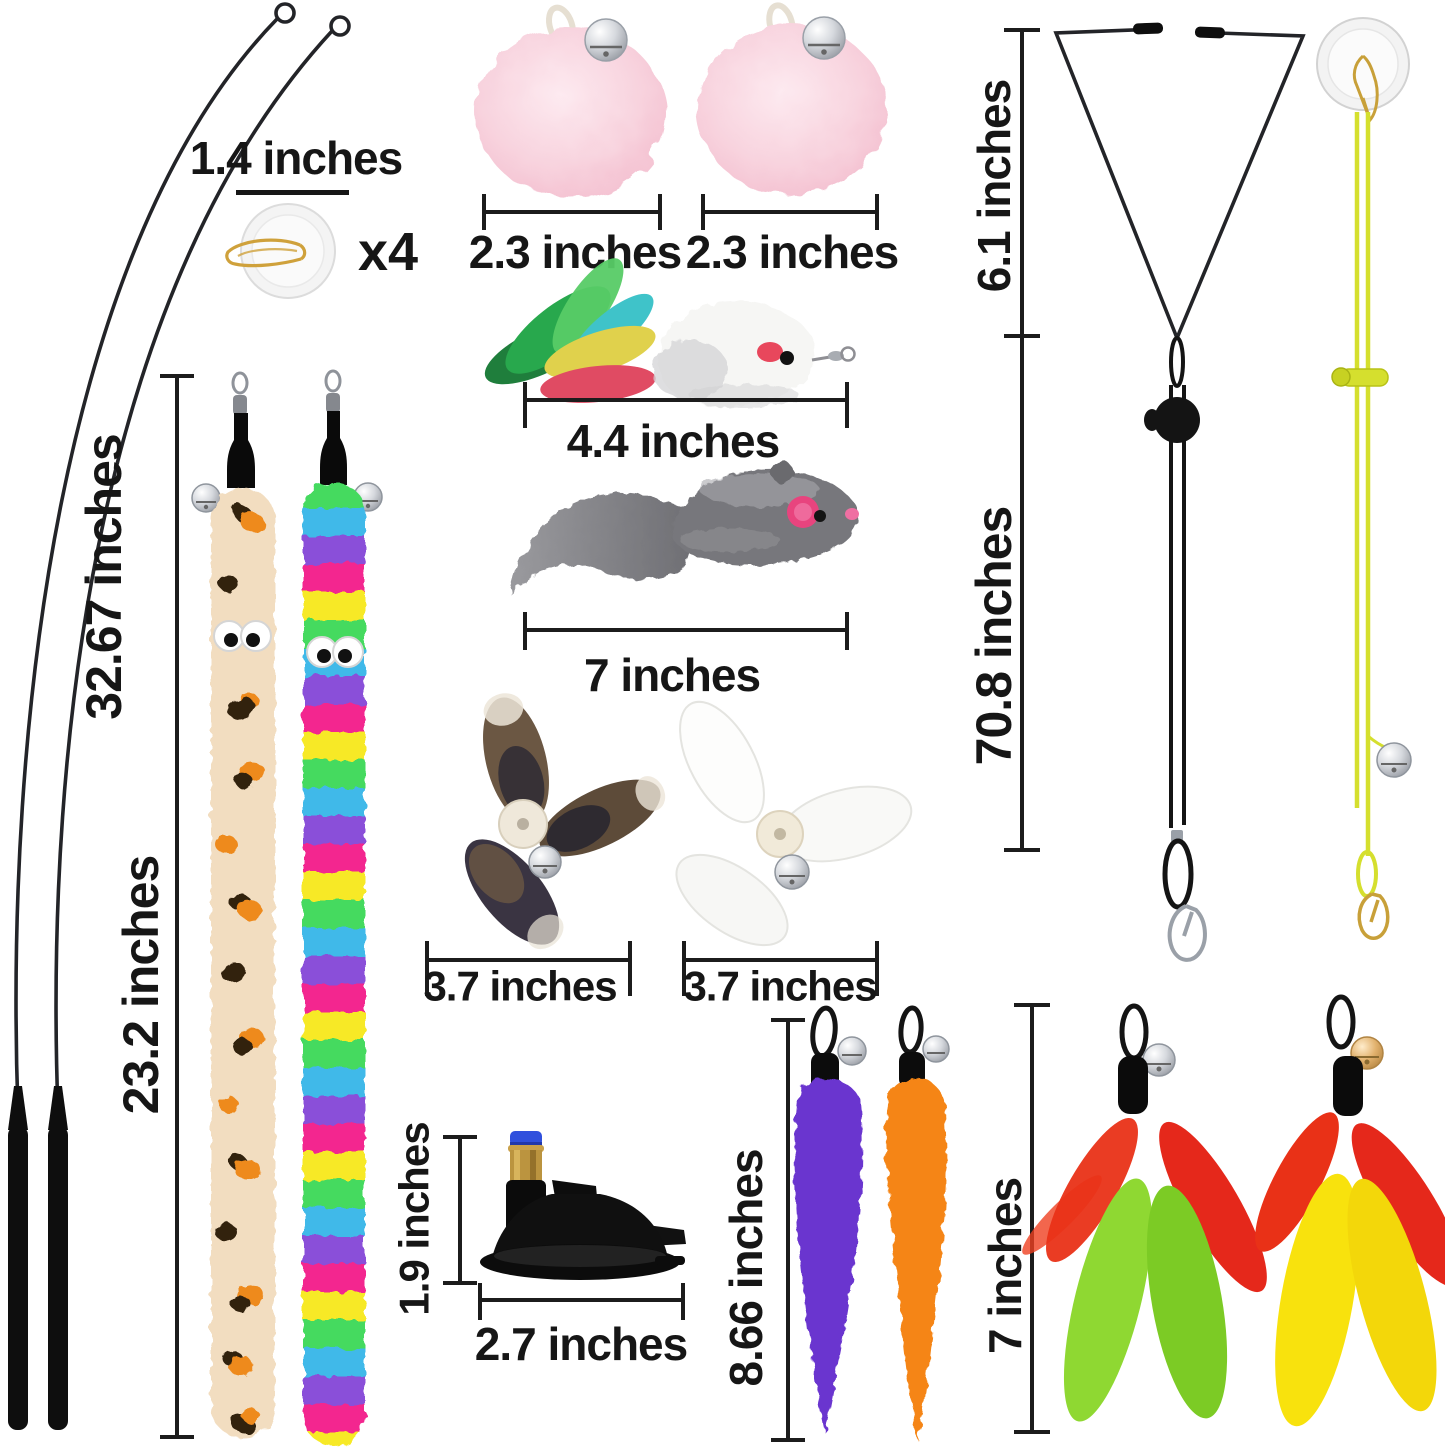  Describe the element at coordinates (1144, 1212) in the screenshot. I see `feather-refill-green` at that location.